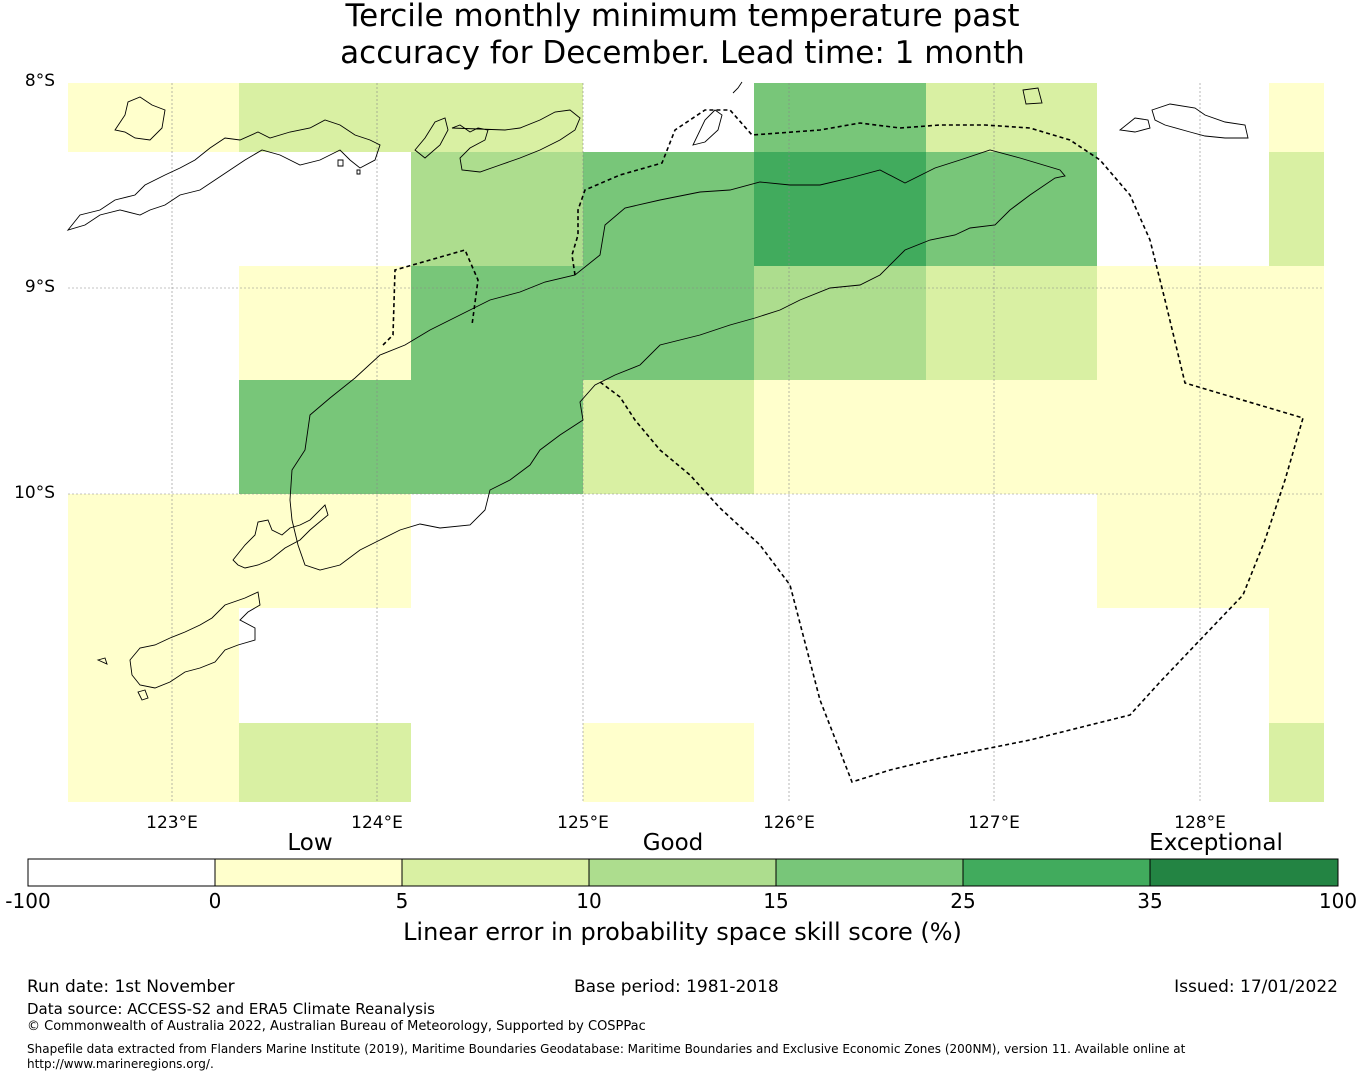  I want to click on colorbar-tick: 10, so click(589, 901).